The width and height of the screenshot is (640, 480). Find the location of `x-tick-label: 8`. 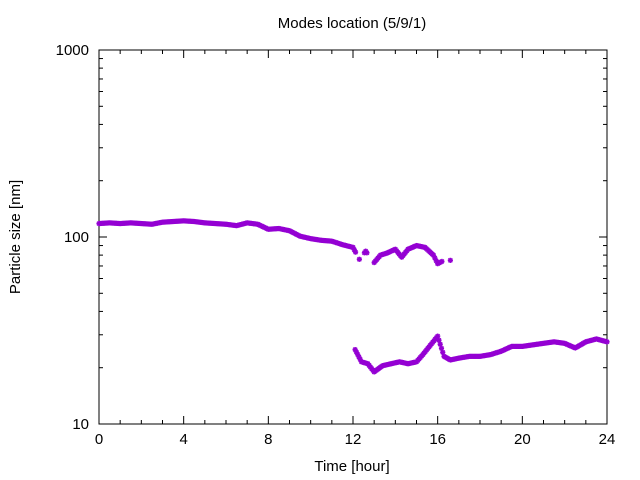

x-tick-label: 8 is located at coordinates (268, 439).